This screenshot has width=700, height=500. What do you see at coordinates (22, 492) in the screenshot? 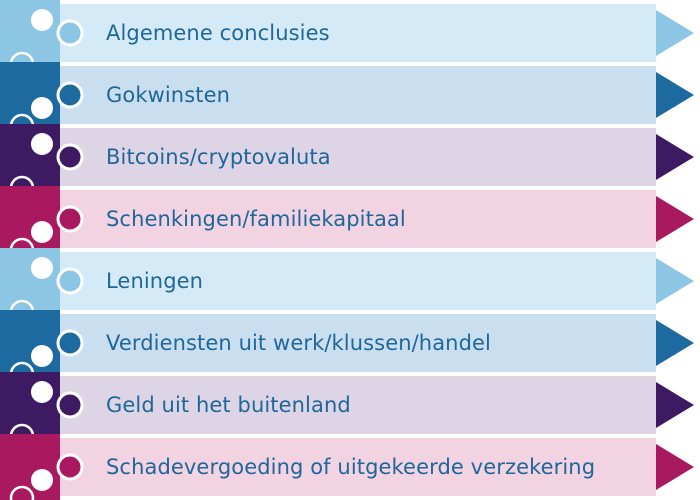
I see `puzzle-knob` at bounding box center [22, 492].